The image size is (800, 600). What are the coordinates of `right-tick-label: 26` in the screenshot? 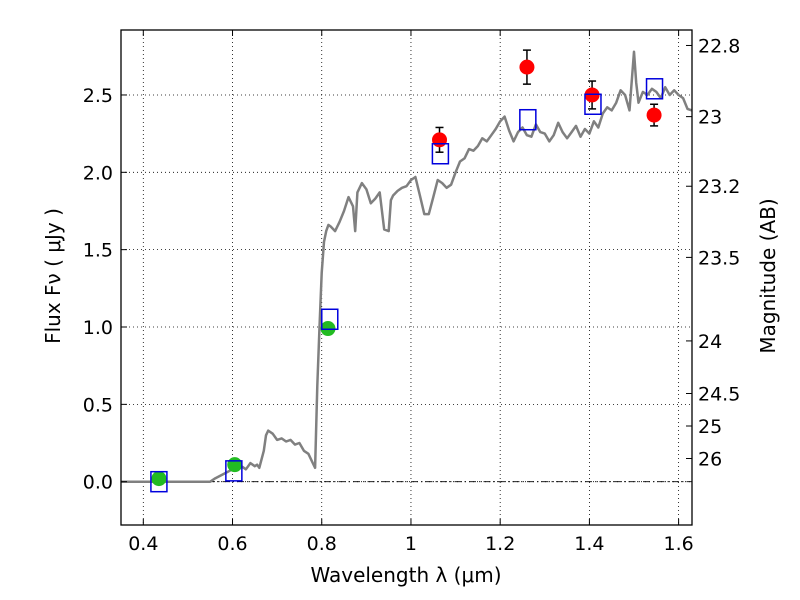 It's located at (710, 459).